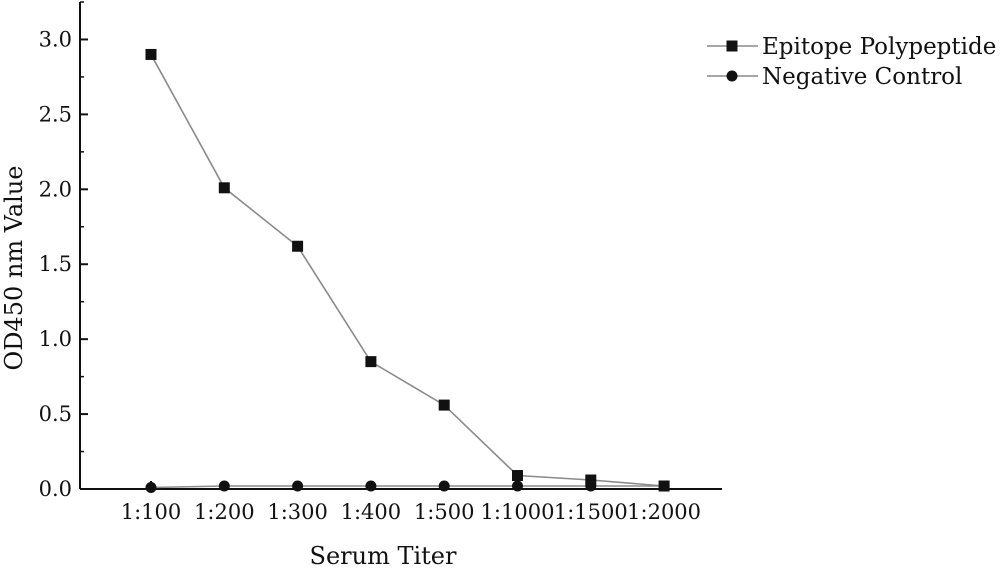 This screenshot has width=1000, height=572. Describe the element at coordinates (732, 76) in the screenshot. I see `legend-marker-circle` at that location.